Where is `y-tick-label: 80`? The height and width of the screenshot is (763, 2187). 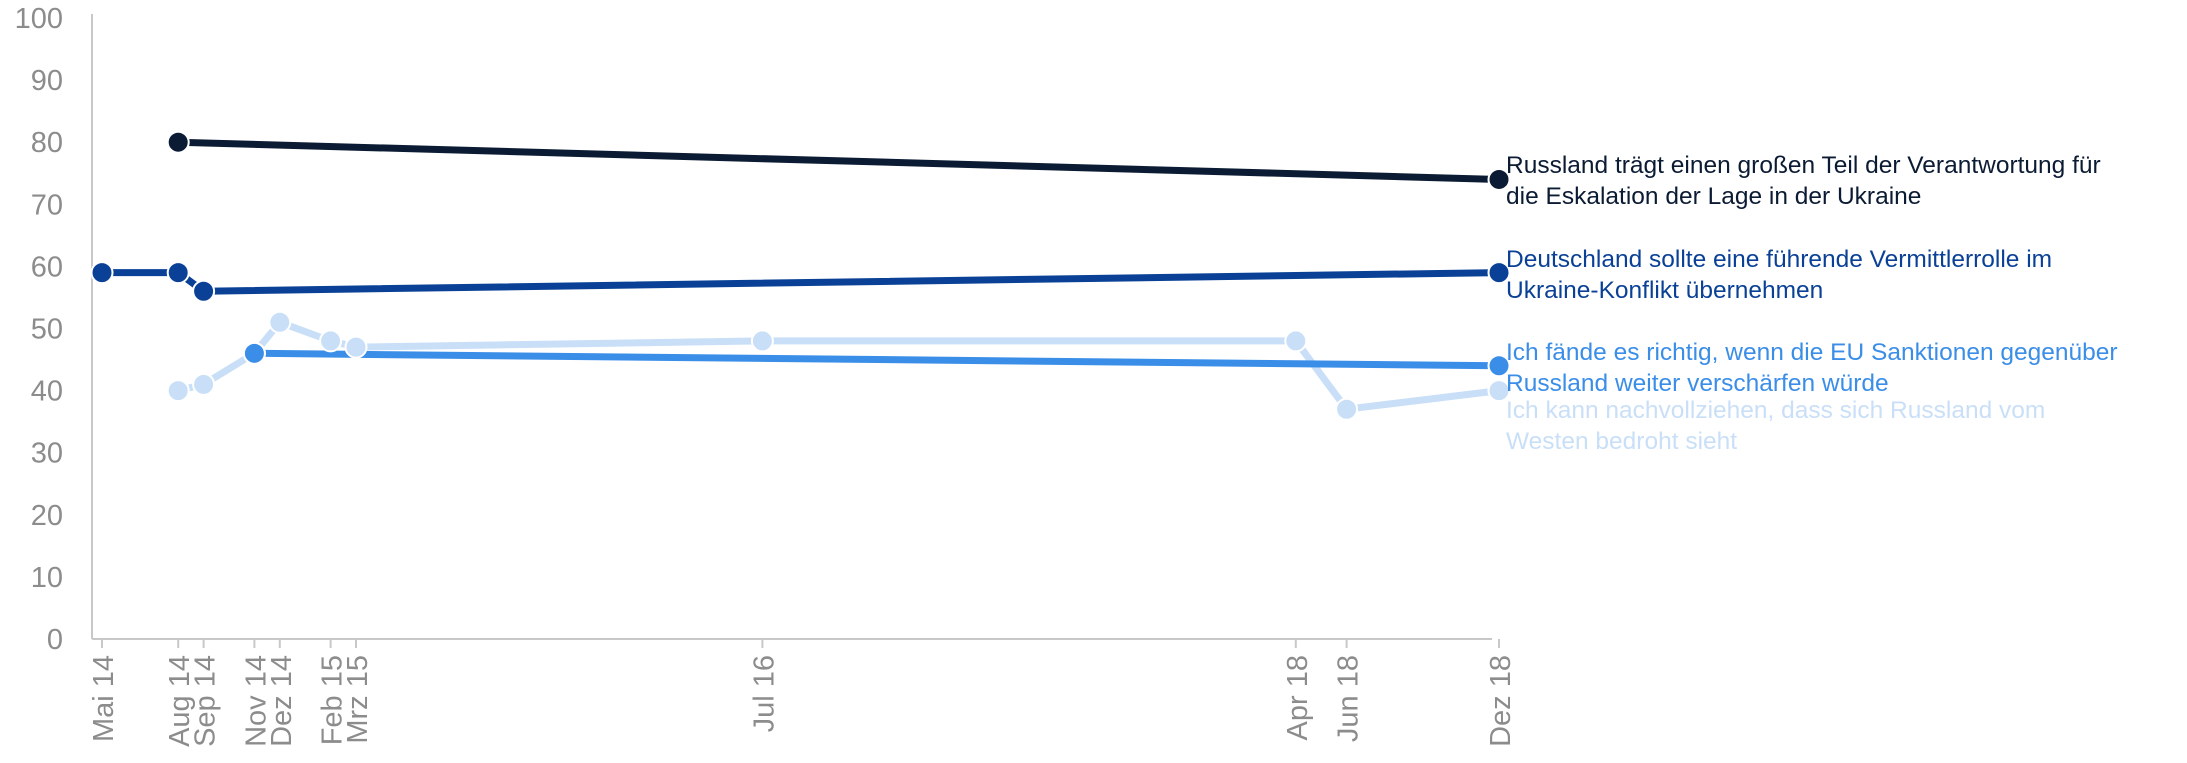
y-tick-label: 80 is located at coordinates (47, 143).